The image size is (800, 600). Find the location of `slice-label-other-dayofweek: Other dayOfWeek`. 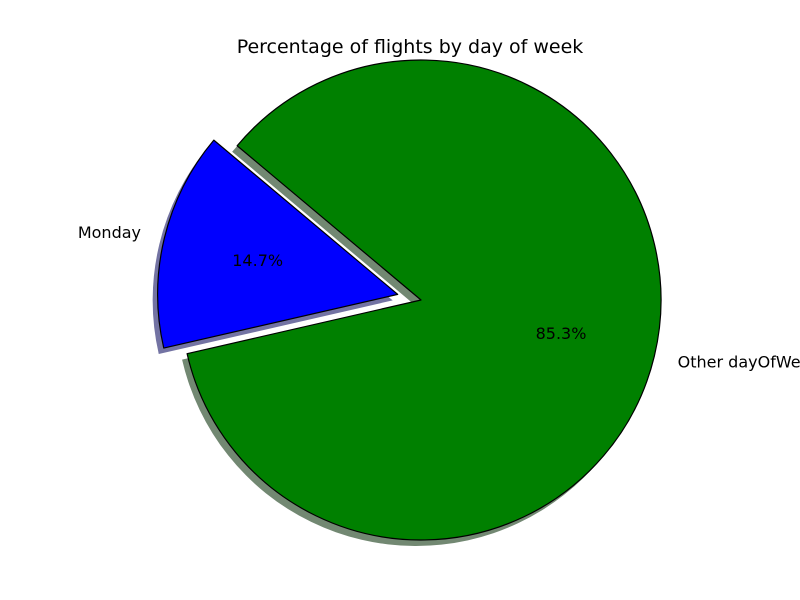

slice-label-other-dayofweek: Other dayOfWeek is located at coordinates (739, 361).